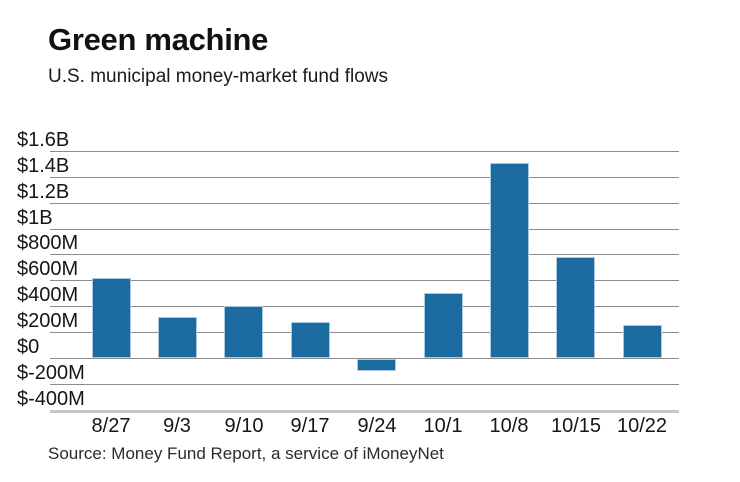 The height and width of the screenshot is (482, 740). What do you see at coordinates (35, 218) in the screenshot?
I see `y-axis-tick-label: $1B` at bounding box center [35, 218].